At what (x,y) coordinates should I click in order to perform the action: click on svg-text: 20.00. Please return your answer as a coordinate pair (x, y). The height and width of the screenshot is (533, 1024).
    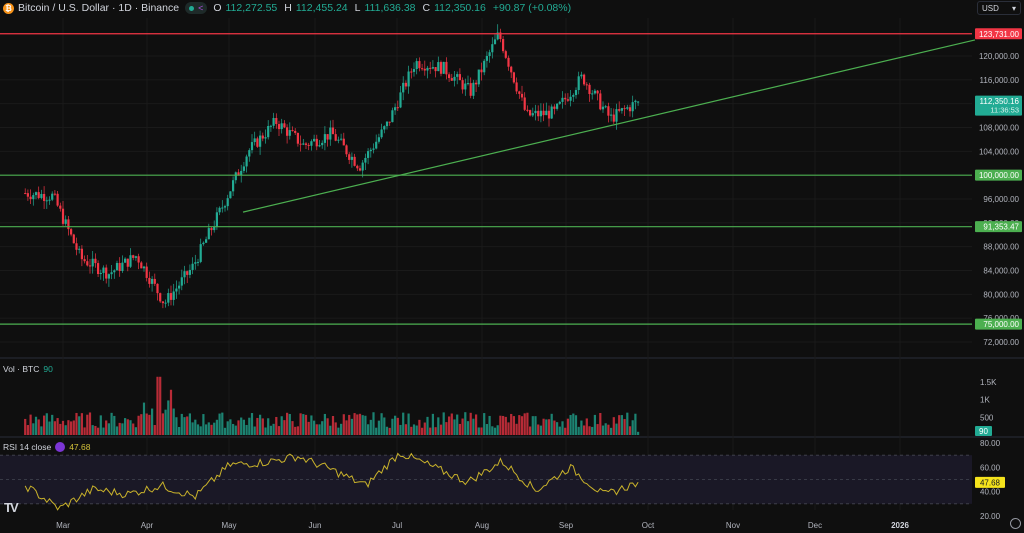
    Looking at the image, I should click on (990, 516).